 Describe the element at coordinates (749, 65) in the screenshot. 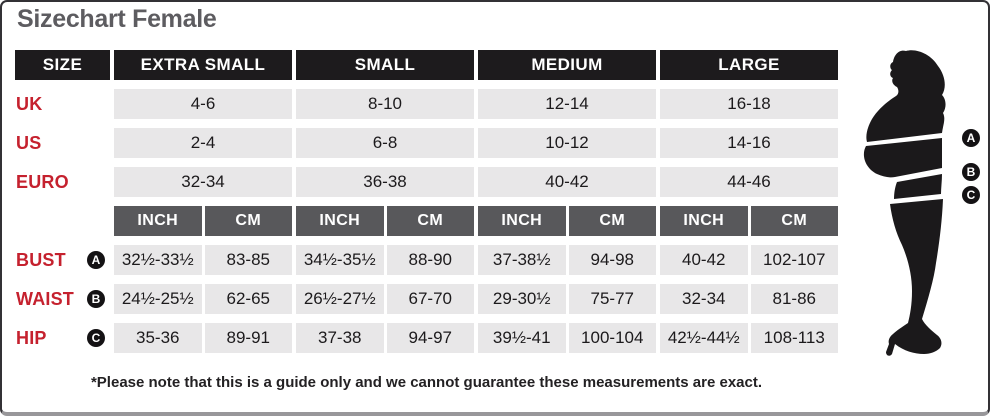

I see `header-large: LARGE` at that location.